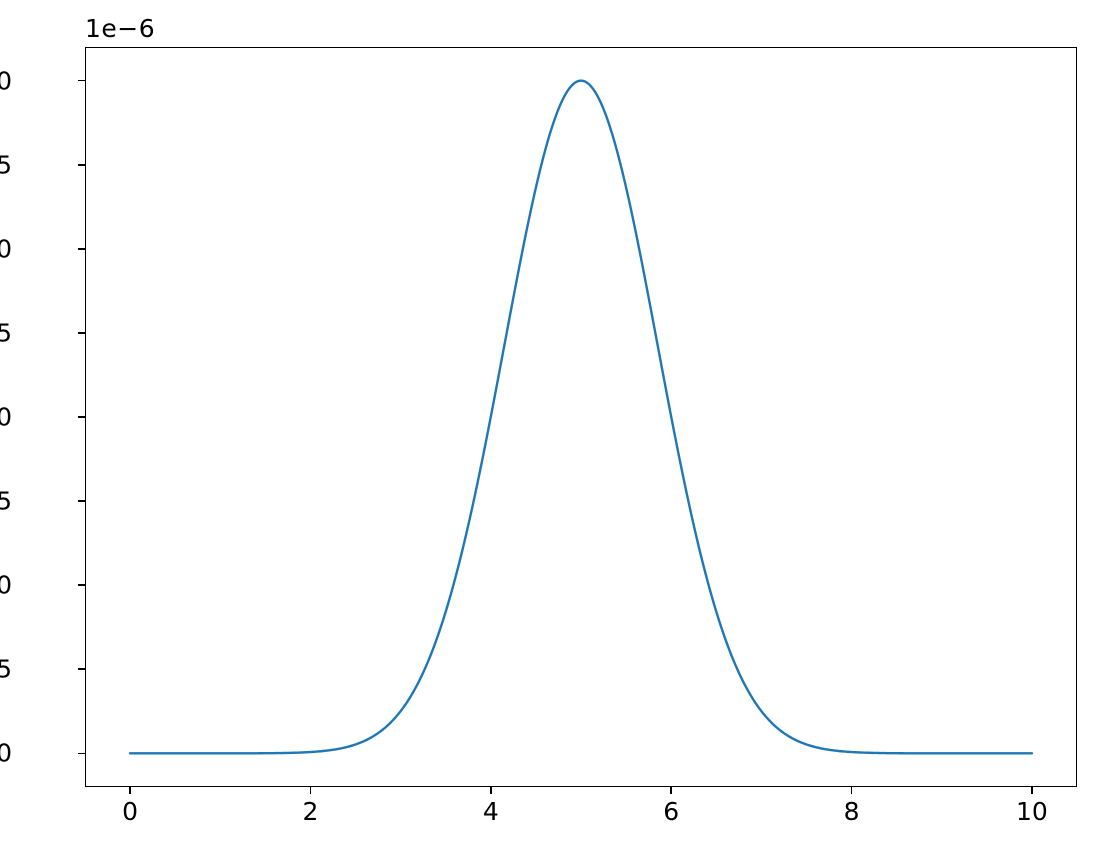 This screenshot has width=1095, height=856. What do you see at coordinates (6, 753) in the screenshot?
I see `y-tick-label: 0.0` at bounding box center [6, 753].